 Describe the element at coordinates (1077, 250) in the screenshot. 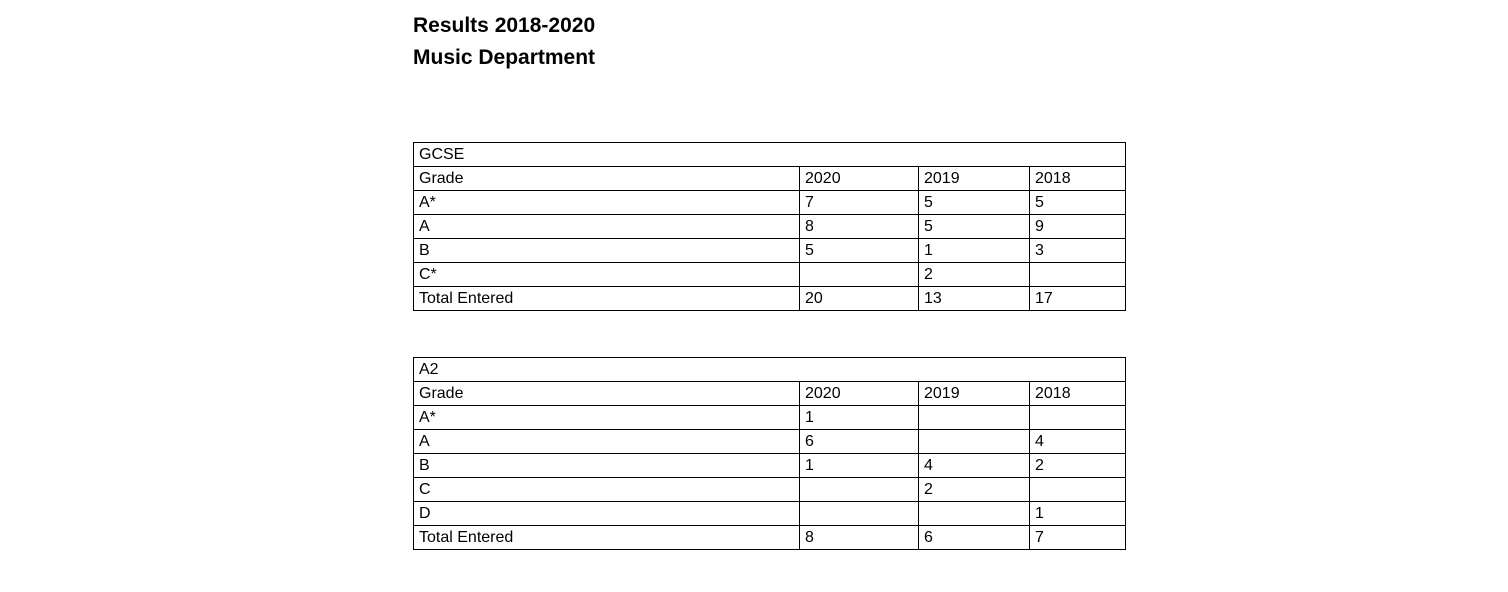

I see `value-cell: 3` at that location.